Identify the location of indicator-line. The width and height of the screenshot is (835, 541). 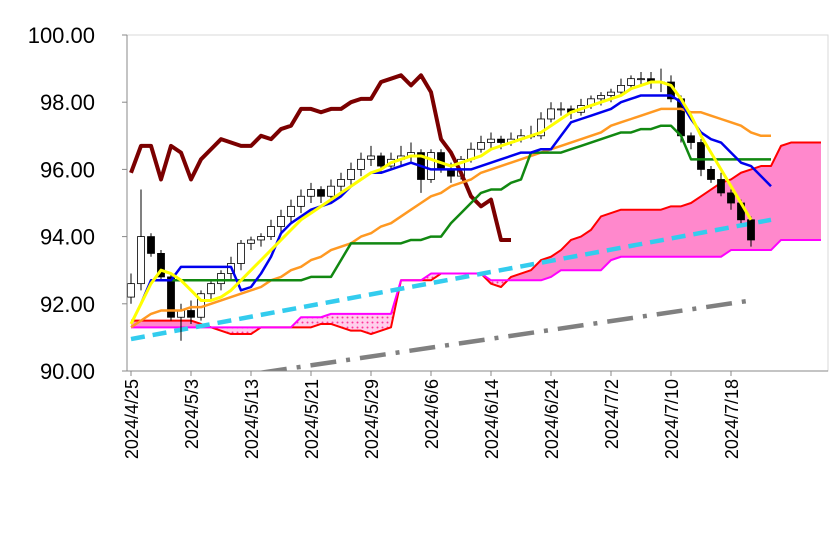
(320, 157).